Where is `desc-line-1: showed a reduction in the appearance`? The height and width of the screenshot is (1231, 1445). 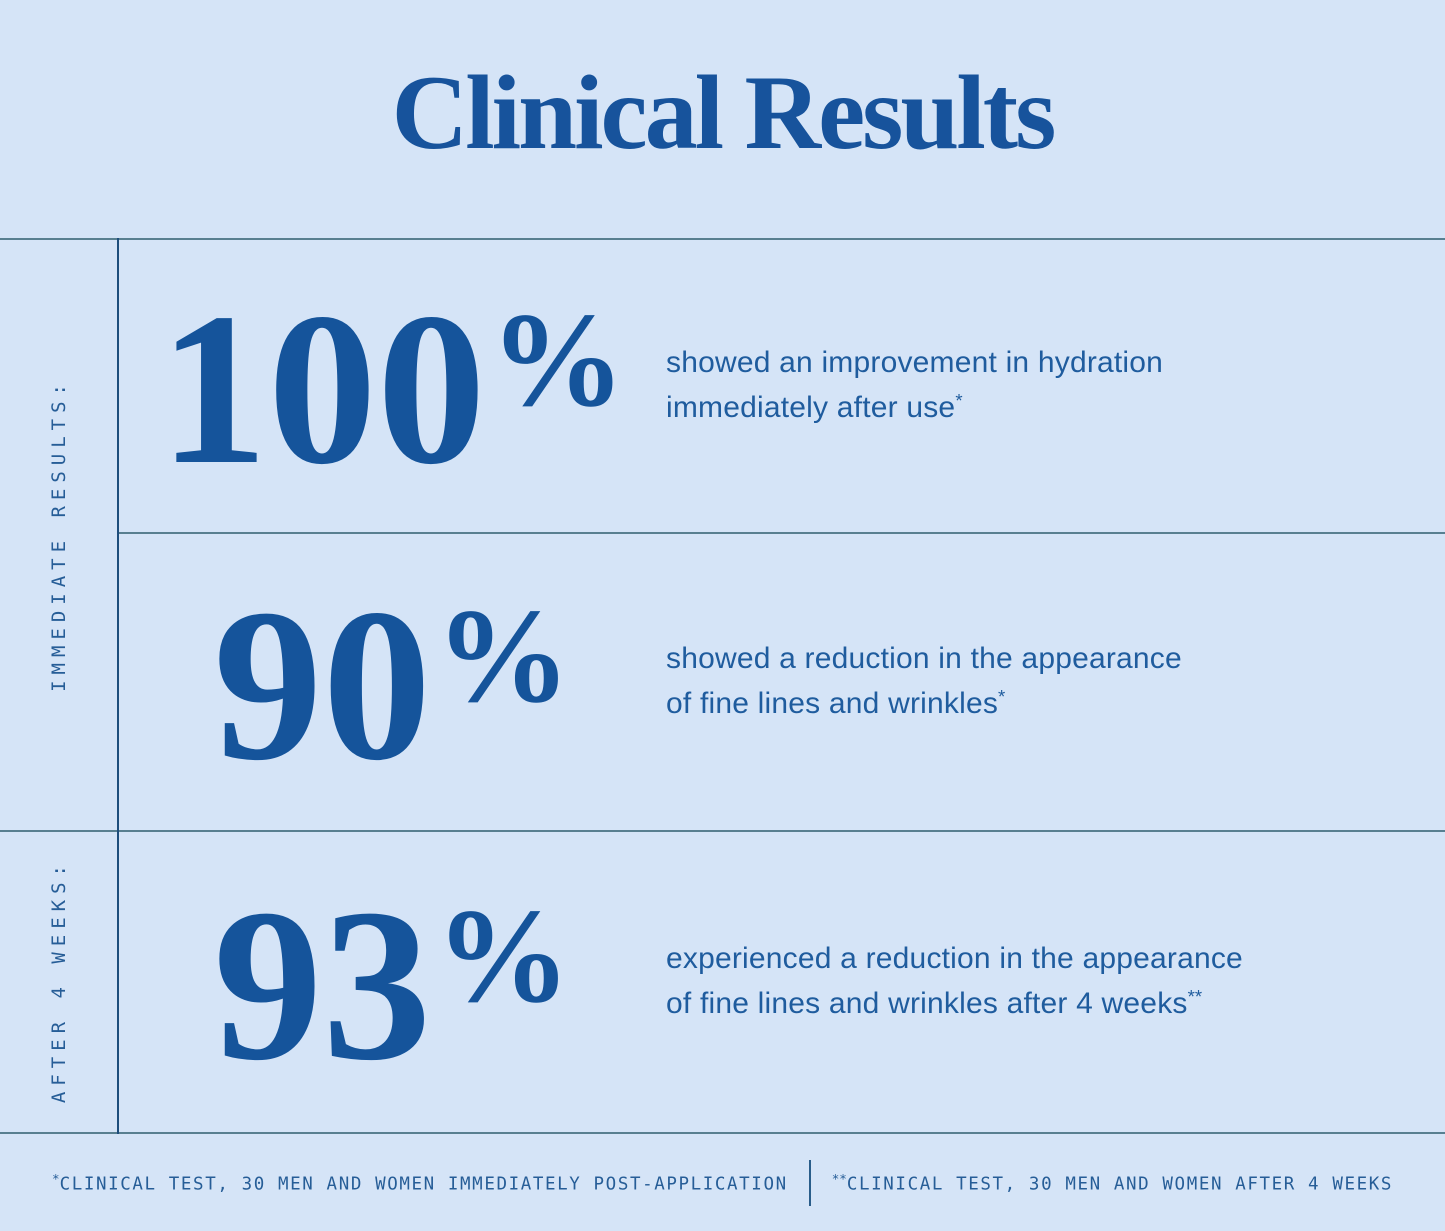 desc-line-1: showed a reduction in the appearance is located at coordinates (924, 658).